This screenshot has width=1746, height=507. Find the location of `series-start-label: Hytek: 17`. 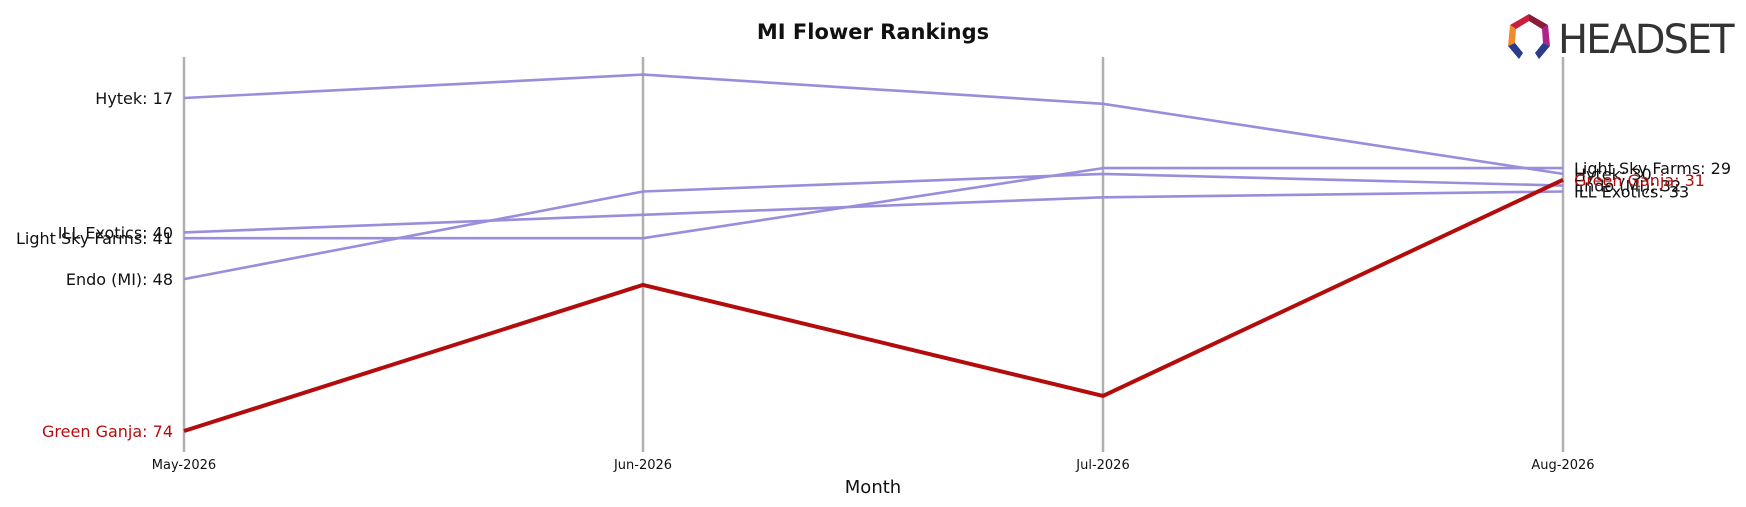

series-start-label: Hytek: 17 is located at coordinates (134, 98).